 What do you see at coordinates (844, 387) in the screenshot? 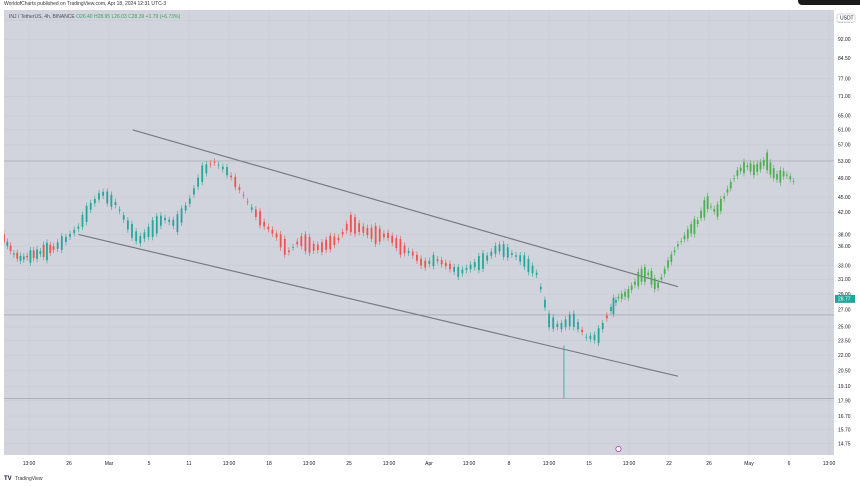
I see `y-tick-label: 19.10` at bounding box center [844, 387].